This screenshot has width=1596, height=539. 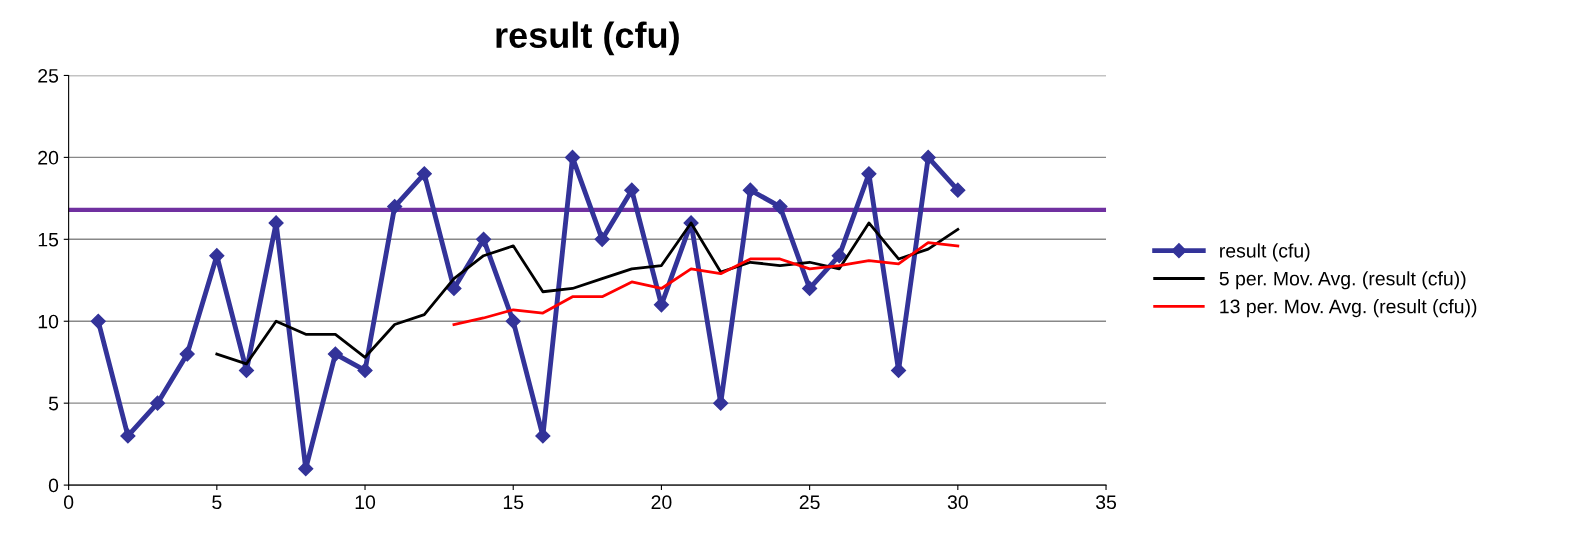 What do you see at coordinates (217, 502) in the screenshot?
I see `x-tick-label: 5` at bounding box center [217, 502].